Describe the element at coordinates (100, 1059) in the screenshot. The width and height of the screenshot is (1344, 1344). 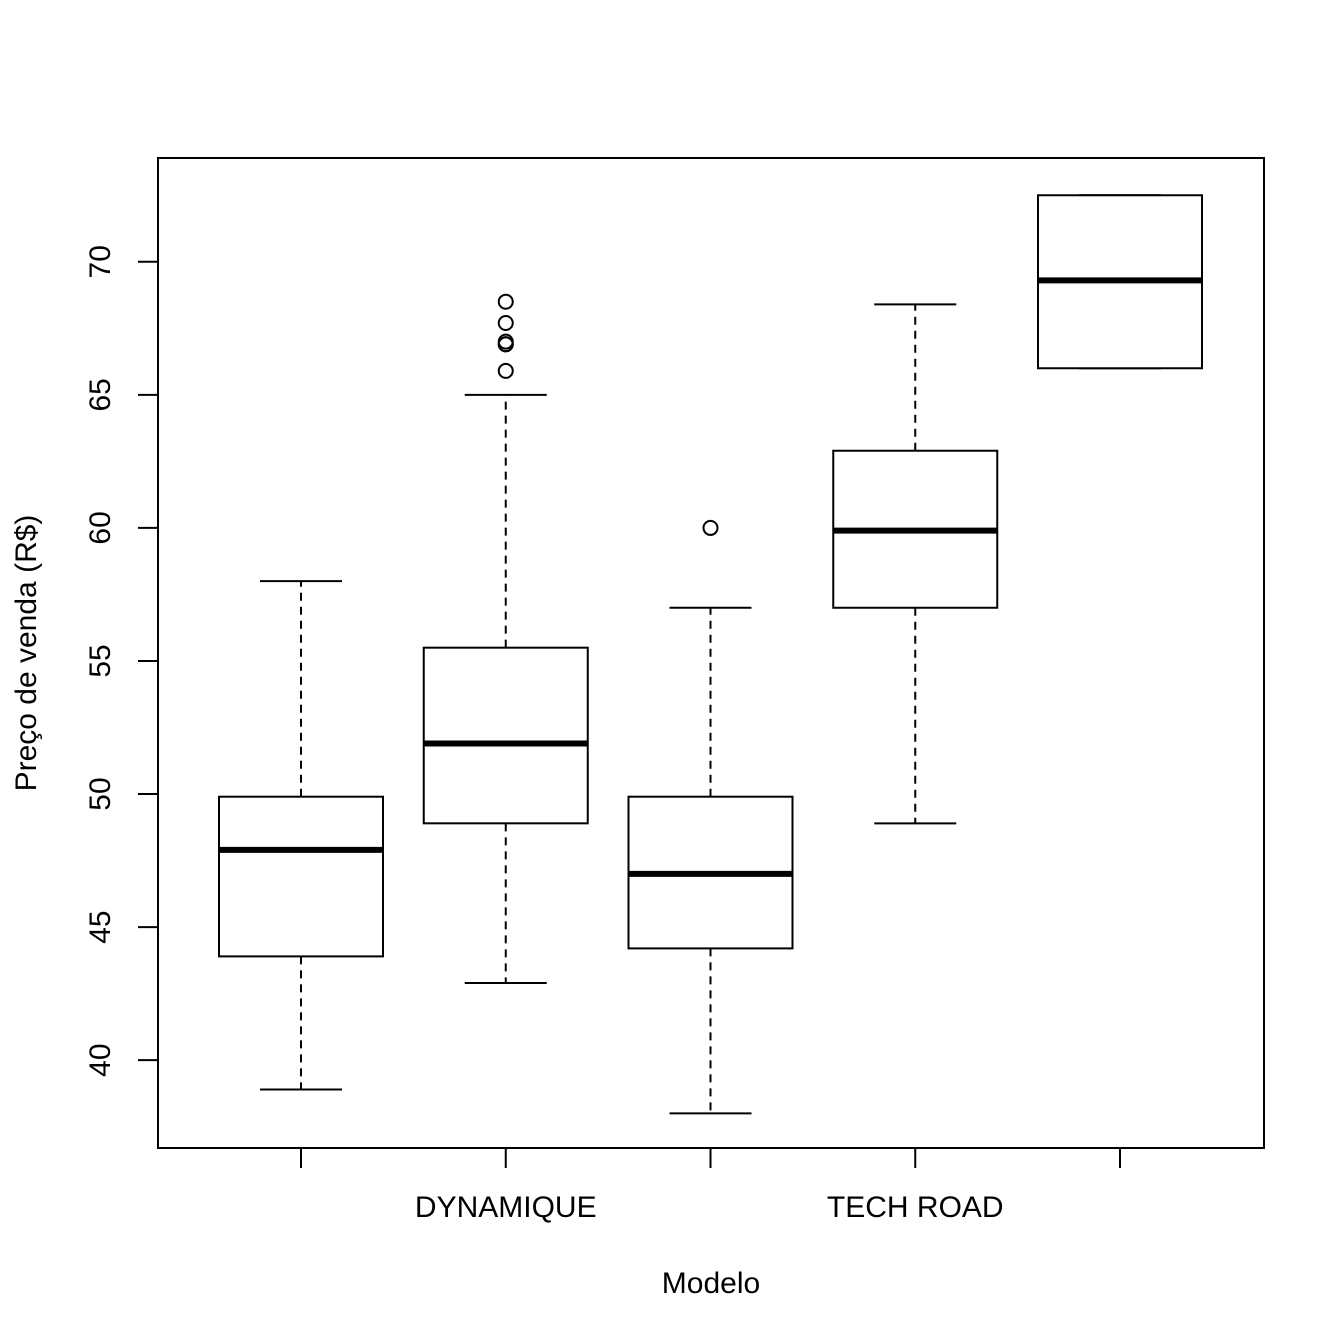
I see `y-tick-label: 40` at that location.